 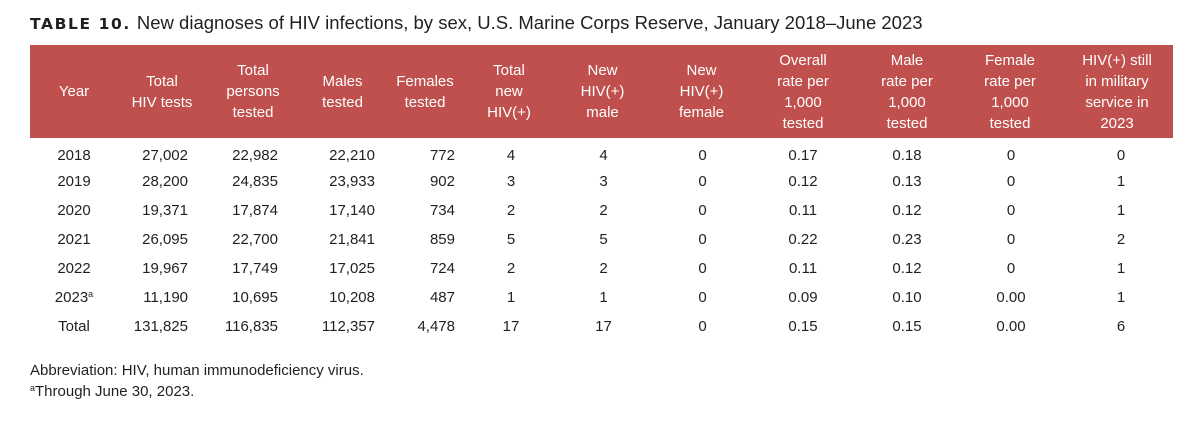 What do you see at coordinates (1117, 102) in the screenshot?
I see `col-header-line: service in` at bounding box center [1117, 102].